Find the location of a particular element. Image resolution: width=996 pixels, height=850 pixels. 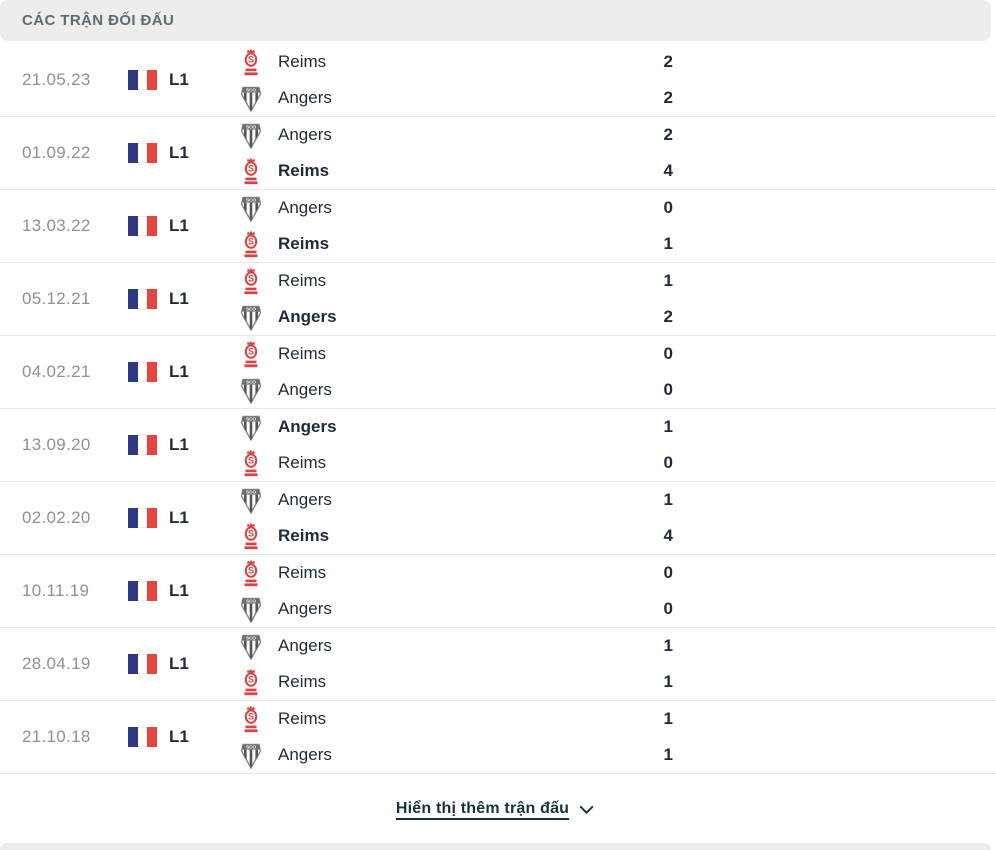

match-date: 13.09.20 is located at coordinates (56, 444).